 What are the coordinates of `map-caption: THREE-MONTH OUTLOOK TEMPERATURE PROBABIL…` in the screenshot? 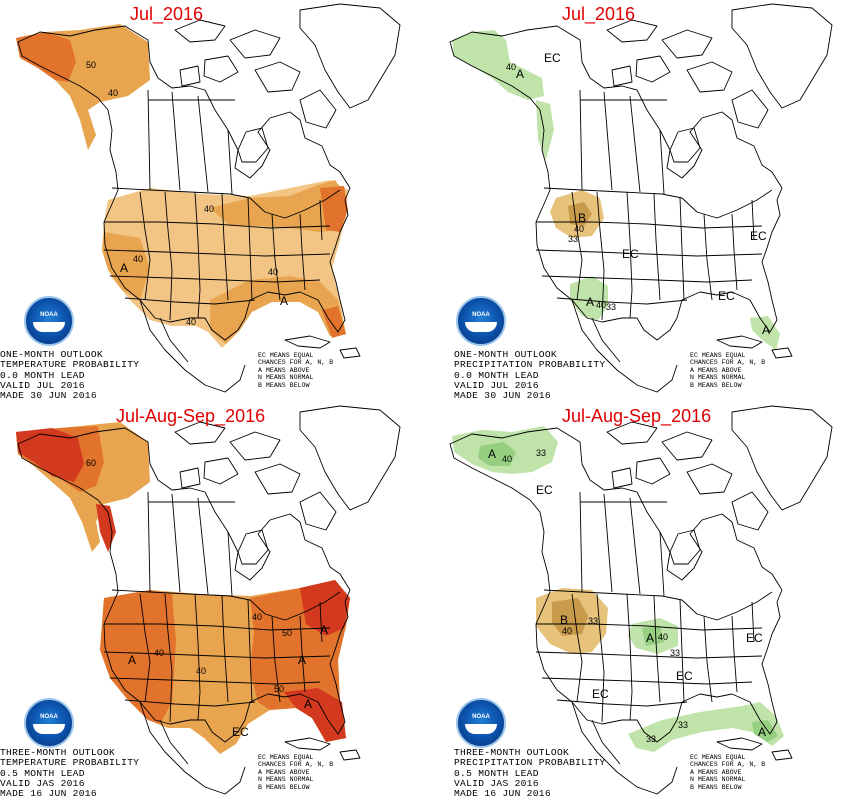 It's located at (70, 773).